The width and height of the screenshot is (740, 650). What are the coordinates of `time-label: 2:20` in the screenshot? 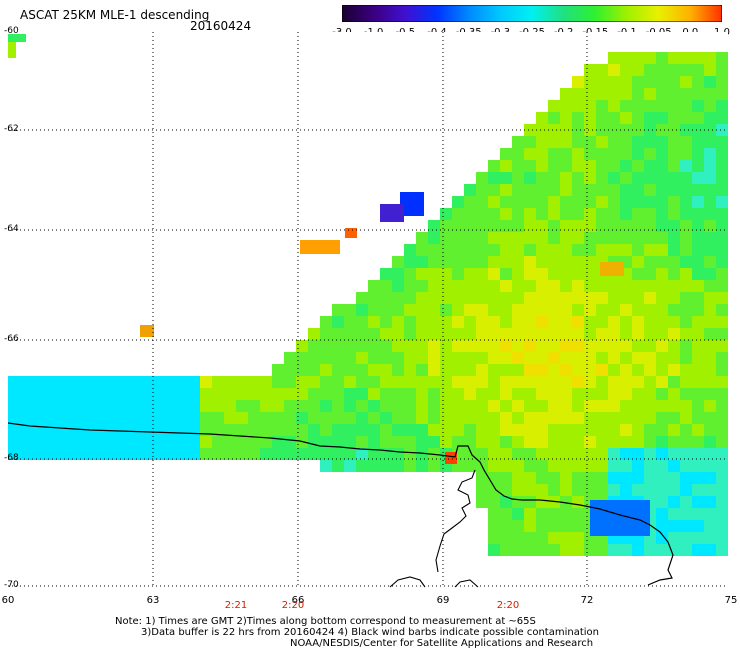 It's located at (508, 605).